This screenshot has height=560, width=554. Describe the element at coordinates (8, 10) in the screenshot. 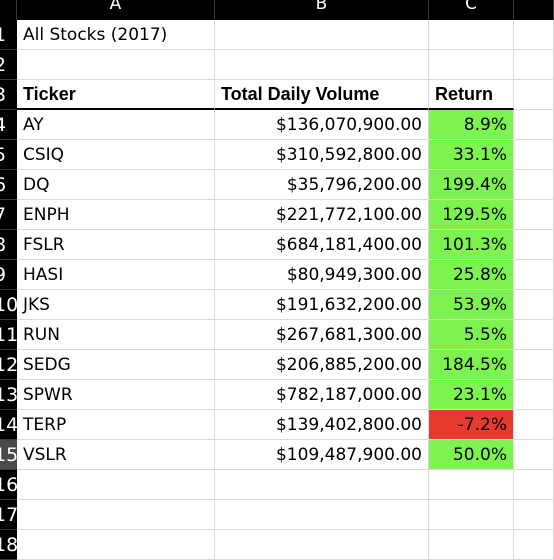

I see `select-all-corner` at that location.